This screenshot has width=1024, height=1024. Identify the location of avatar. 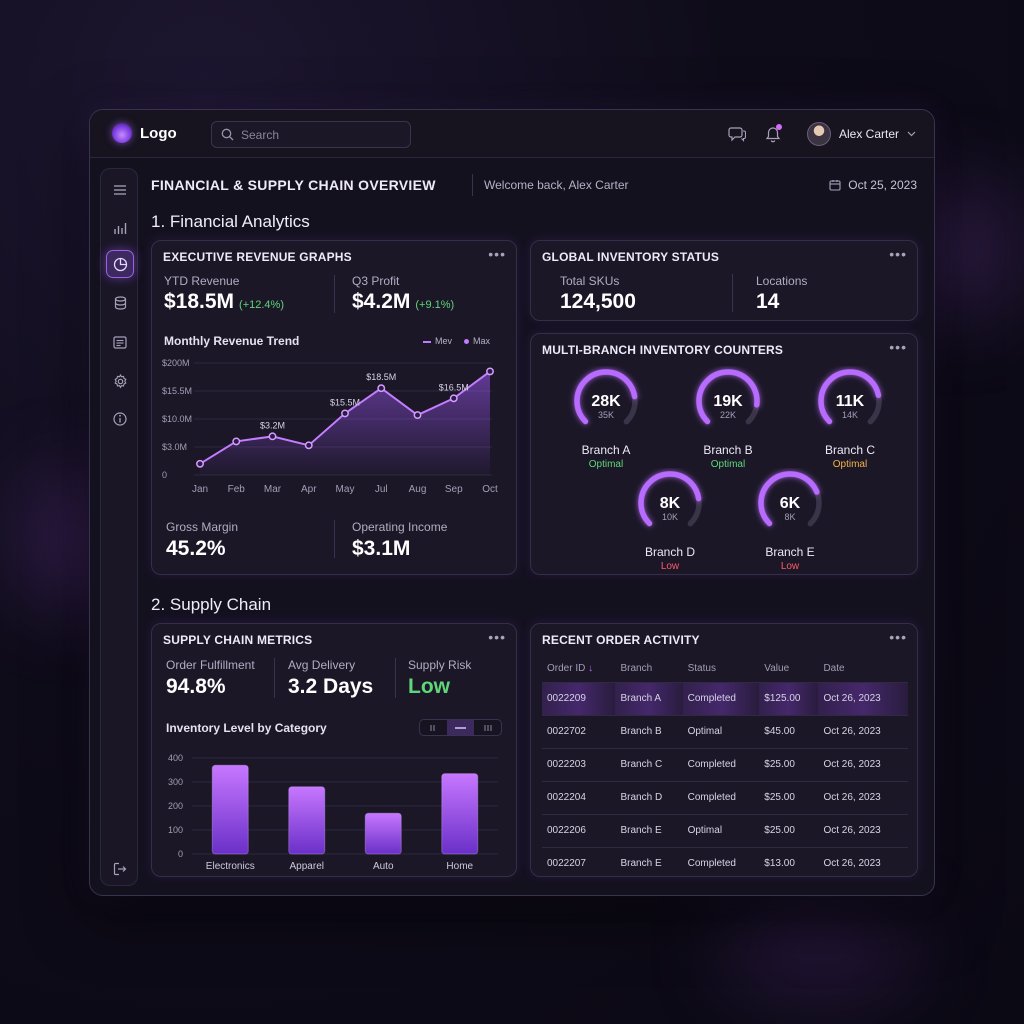
(818, 134).